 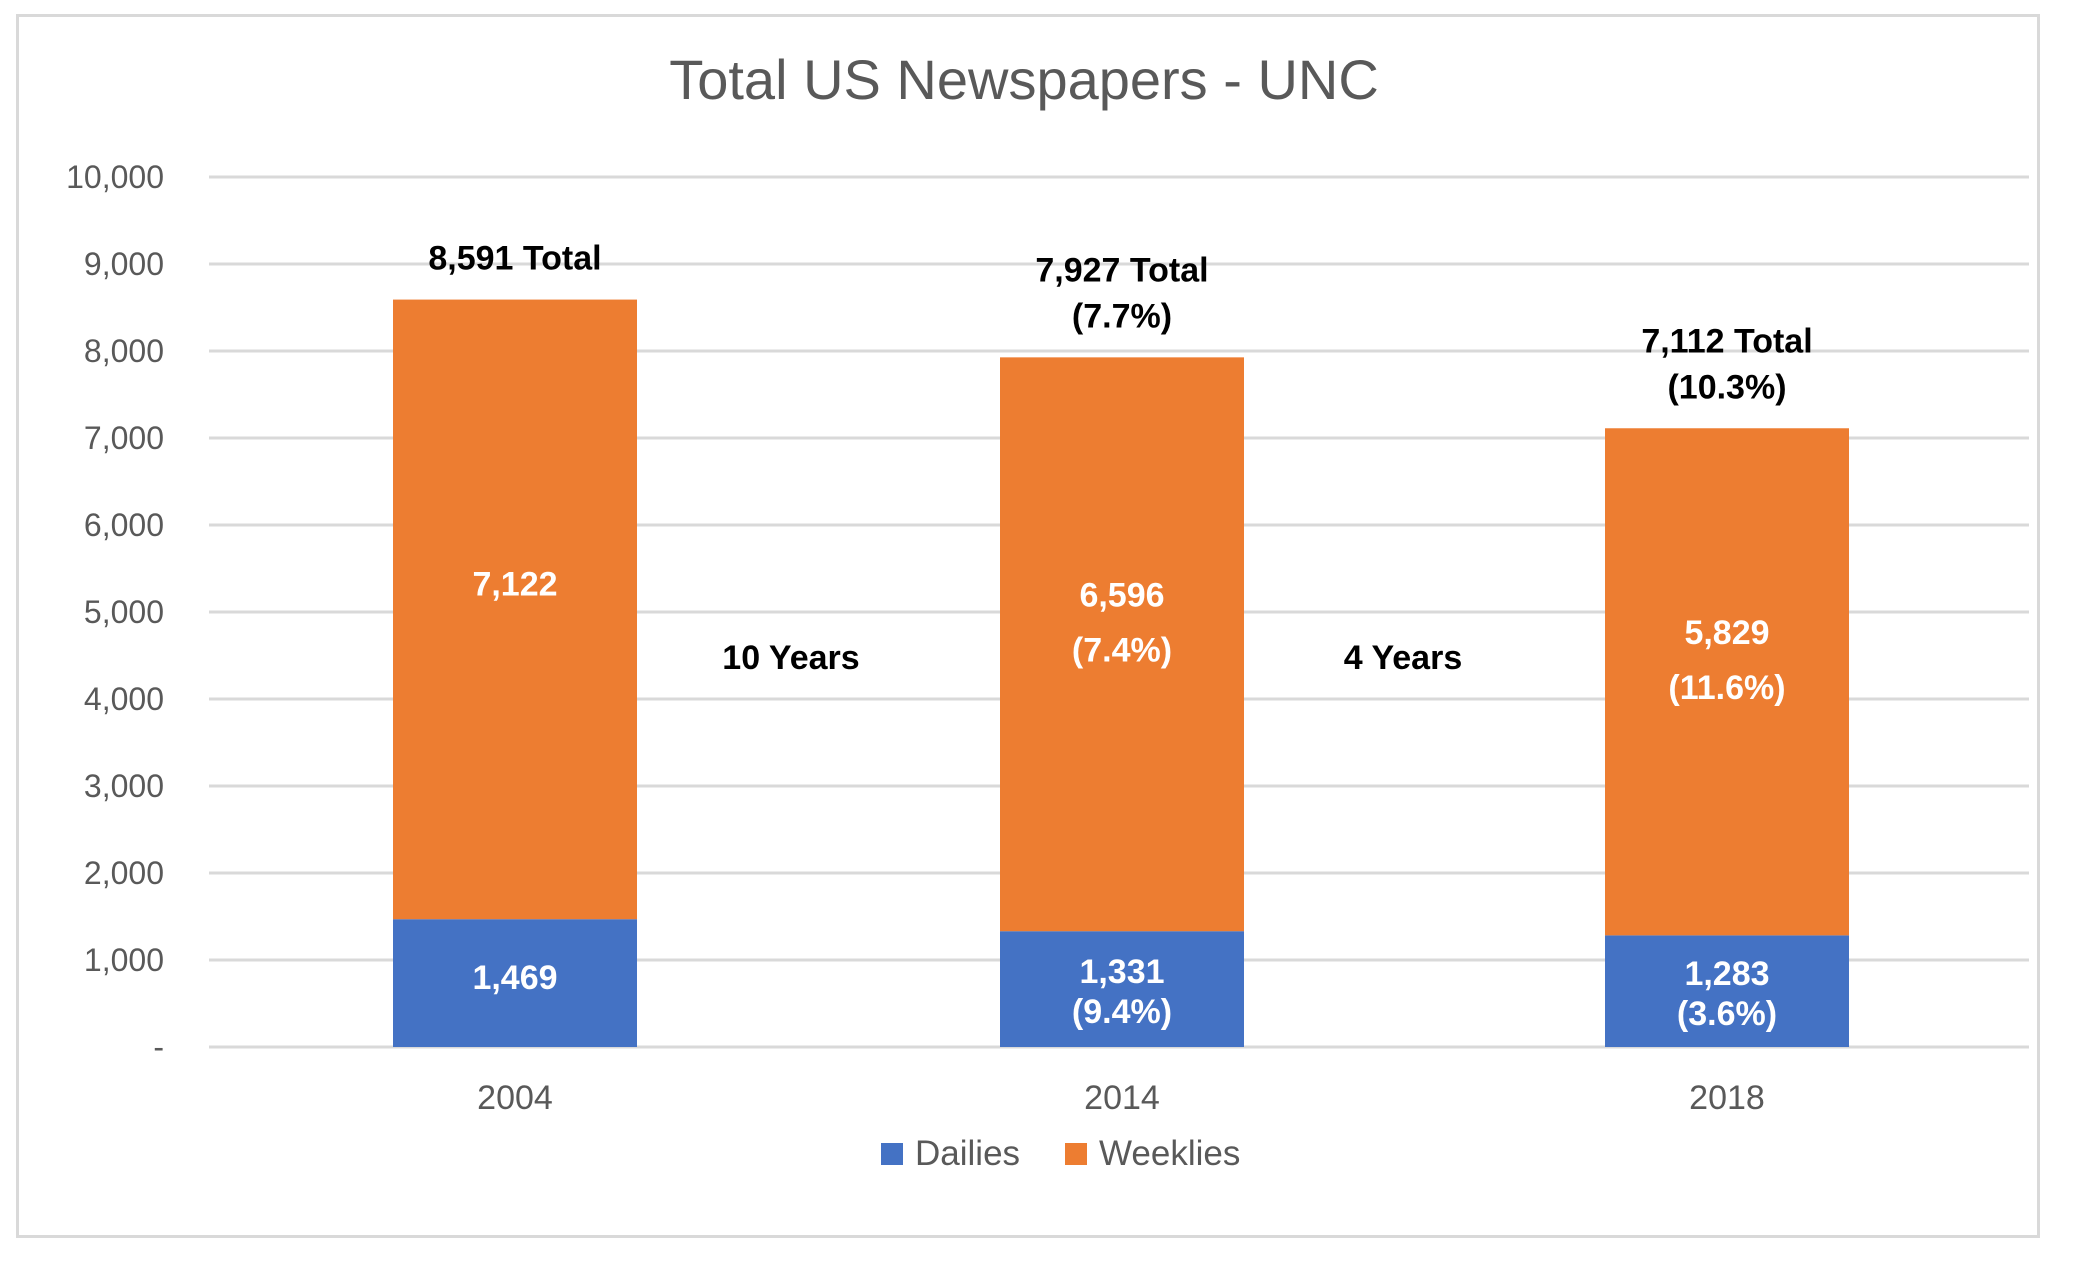 I want to click on segment-label: (7.4%), so click(x=1122, y=650).